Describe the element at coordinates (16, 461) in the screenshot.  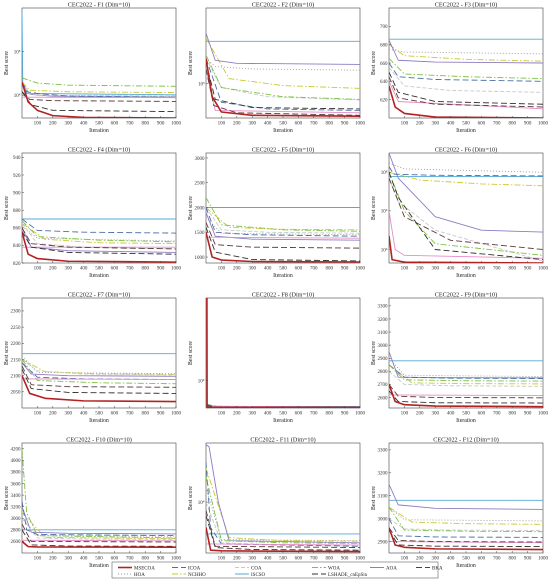
I see `y-tick-label: 4000` at that location.